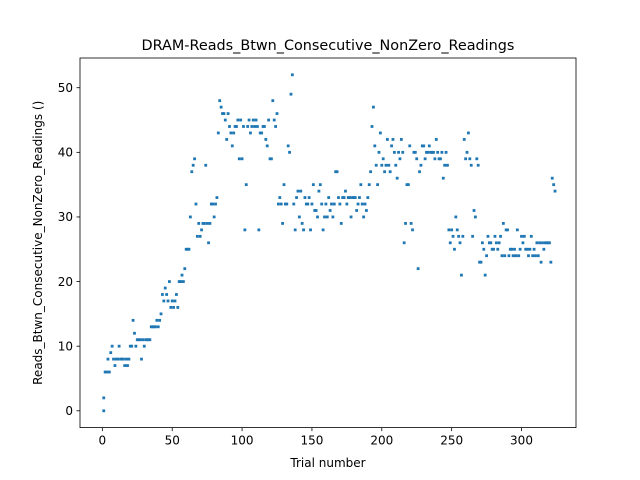 Image resolution: width=640 pixels, height=480 pixels. I want to click on y-tick-label: 50, so click(65, 88).